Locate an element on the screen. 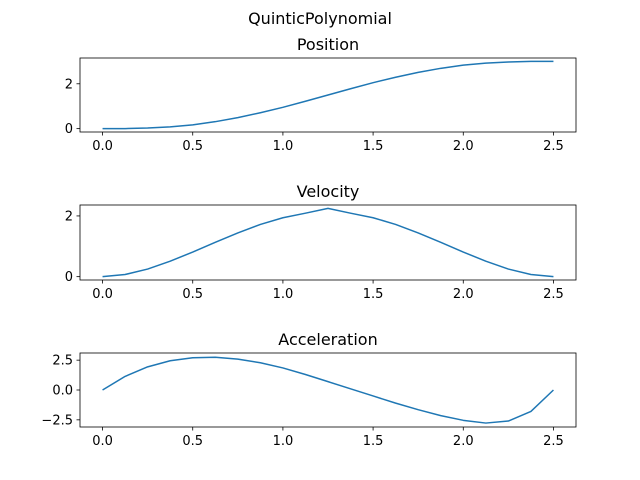  subplot-title: Acceleration is located at coordinates (327, 339).